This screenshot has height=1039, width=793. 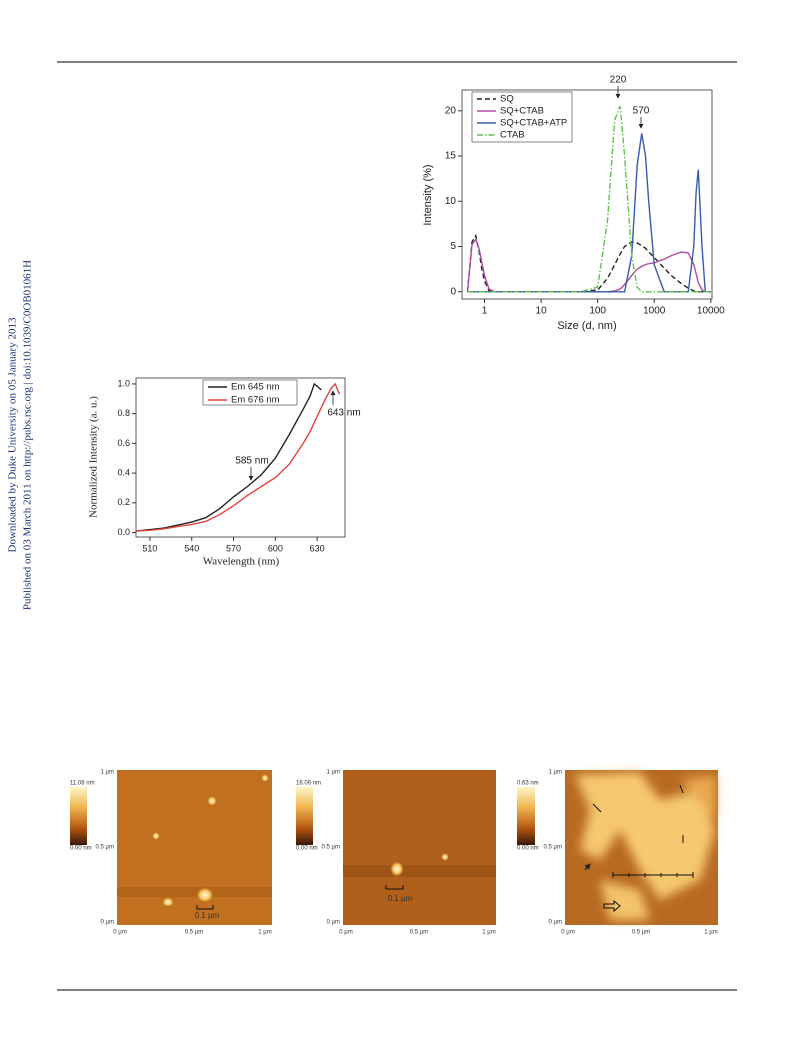 I want to click on x-tick-label: 10000, so click(x=711, y=311).